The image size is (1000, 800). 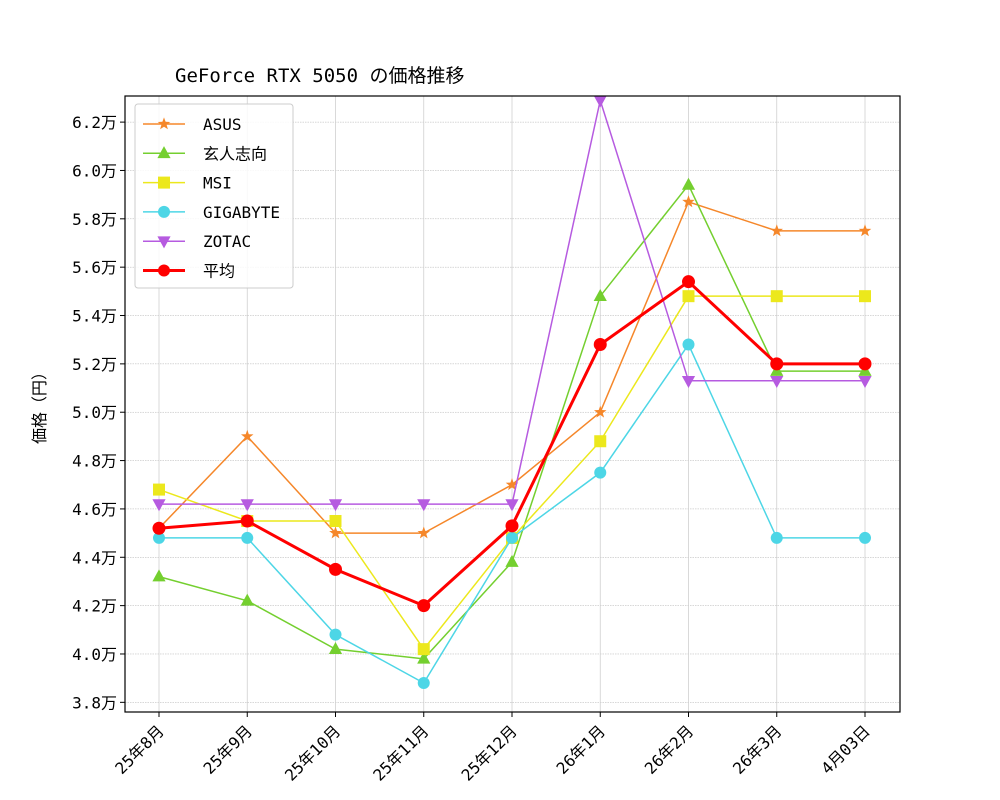 I want to click on x-tick-label: 26年2月, so click(x=669, y=749).